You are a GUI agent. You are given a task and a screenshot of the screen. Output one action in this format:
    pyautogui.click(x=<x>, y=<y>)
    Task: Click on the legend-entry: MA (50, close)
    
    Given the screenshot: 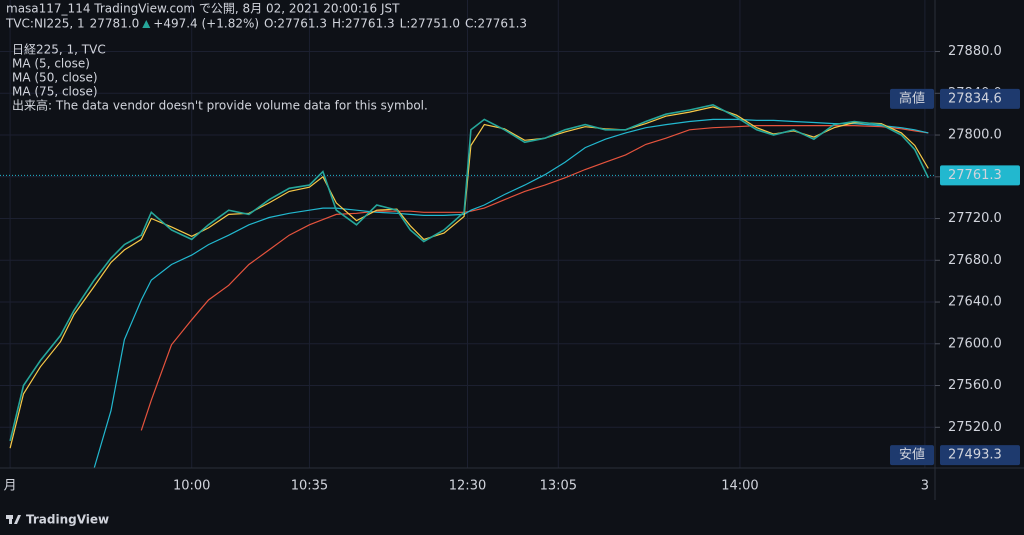 What is the action you would take?
    pyautogui.click(x=55, y=78)
    